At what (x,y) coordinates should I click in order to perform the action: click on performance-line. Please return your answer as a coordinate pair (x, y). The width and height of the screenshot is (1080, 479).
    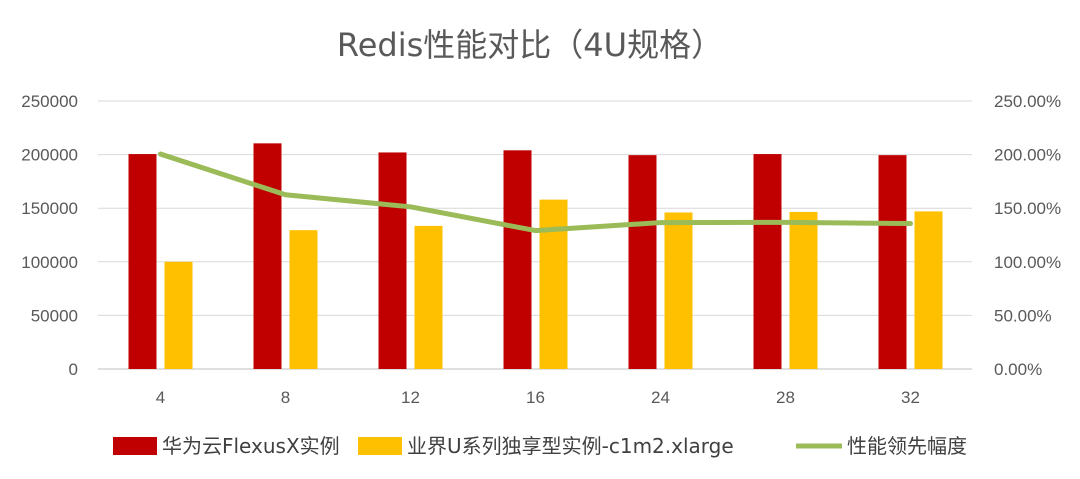
    Looking at the image, I should click on (535, 192).